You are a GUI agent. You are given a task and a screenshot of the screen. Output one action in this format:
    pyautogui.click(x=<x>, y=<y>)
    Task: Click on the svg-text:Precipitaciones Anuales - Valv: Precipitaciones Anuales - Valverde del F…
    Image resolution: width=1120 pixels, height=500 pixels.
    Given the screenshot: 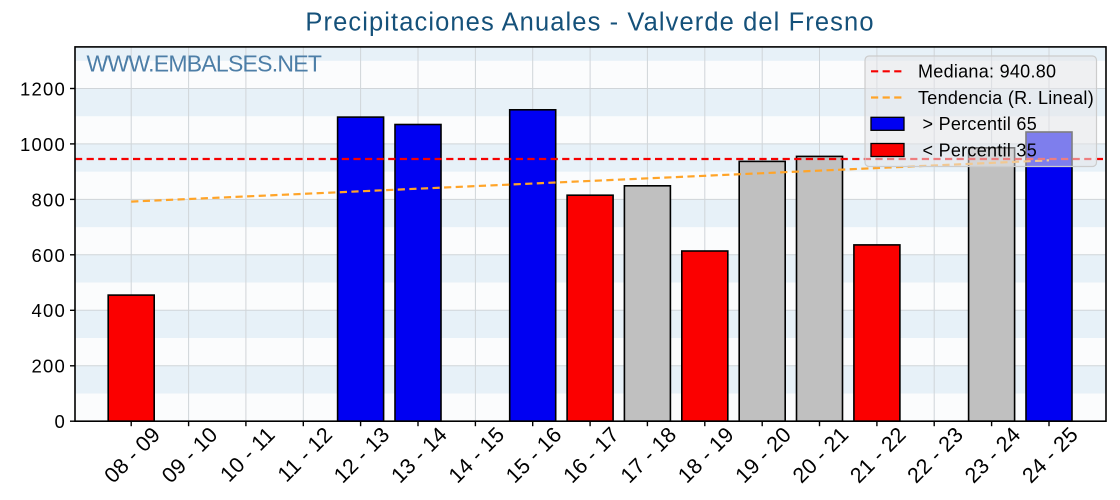 What is the action you would take?
    pyautogui.click(x=589, y=23)
    